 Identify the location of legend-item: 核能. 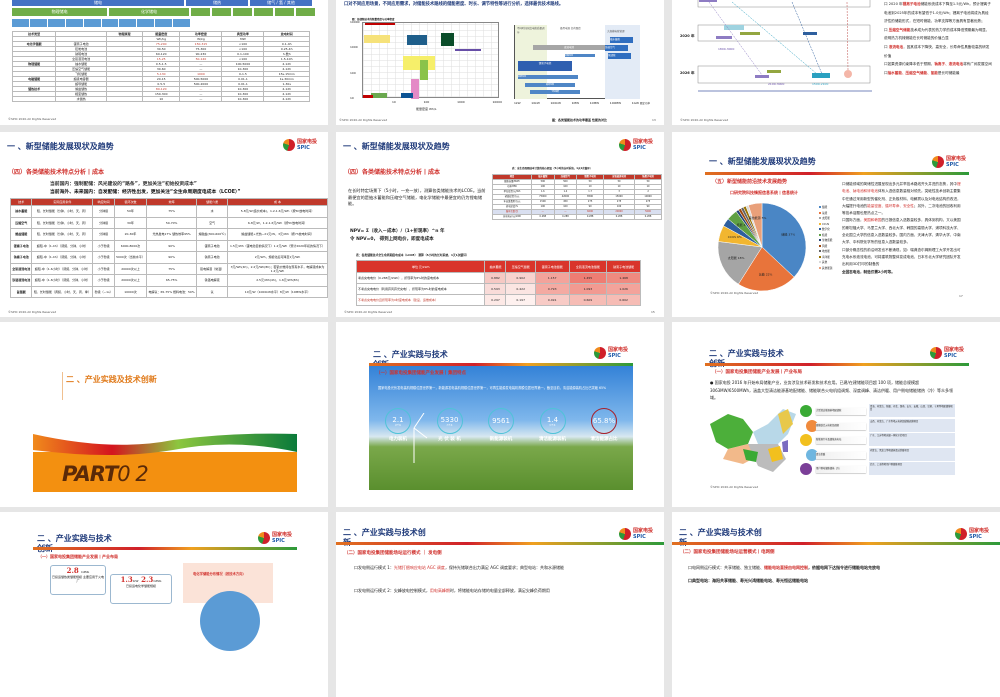
(825, 236).